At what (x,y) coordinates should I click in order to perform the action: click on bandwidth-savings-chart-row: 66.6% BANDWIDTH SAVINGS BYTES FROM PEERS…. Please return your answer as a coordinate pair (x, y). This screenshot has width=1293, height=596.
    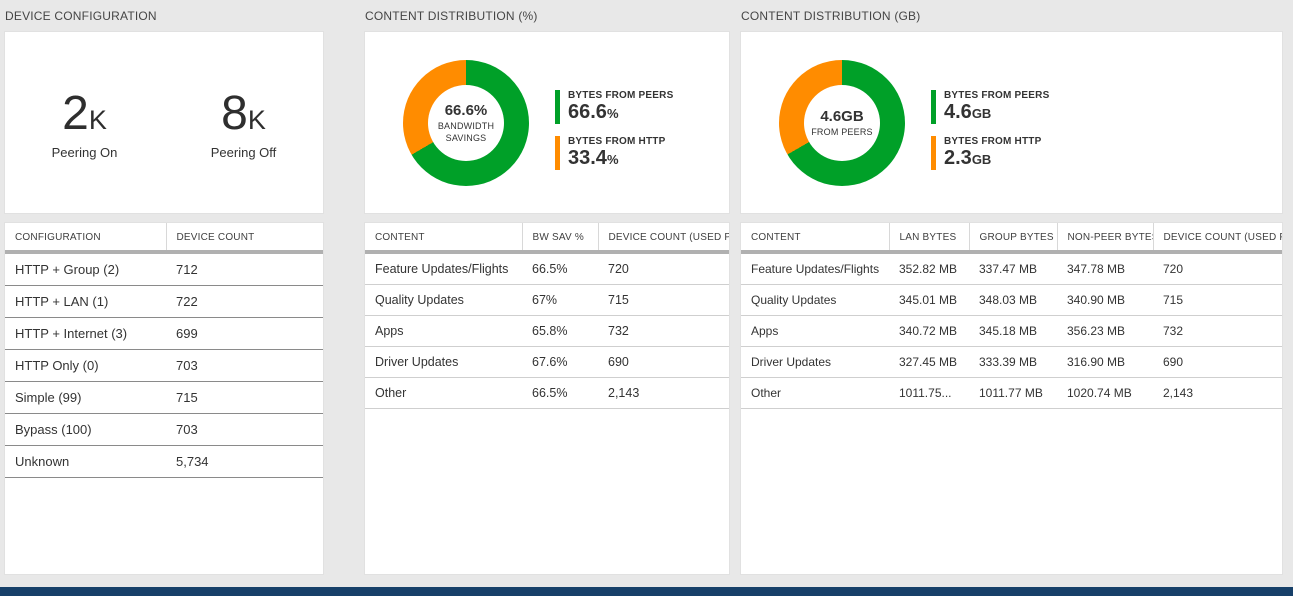
    Looking at the image, I should click on (547, 109).